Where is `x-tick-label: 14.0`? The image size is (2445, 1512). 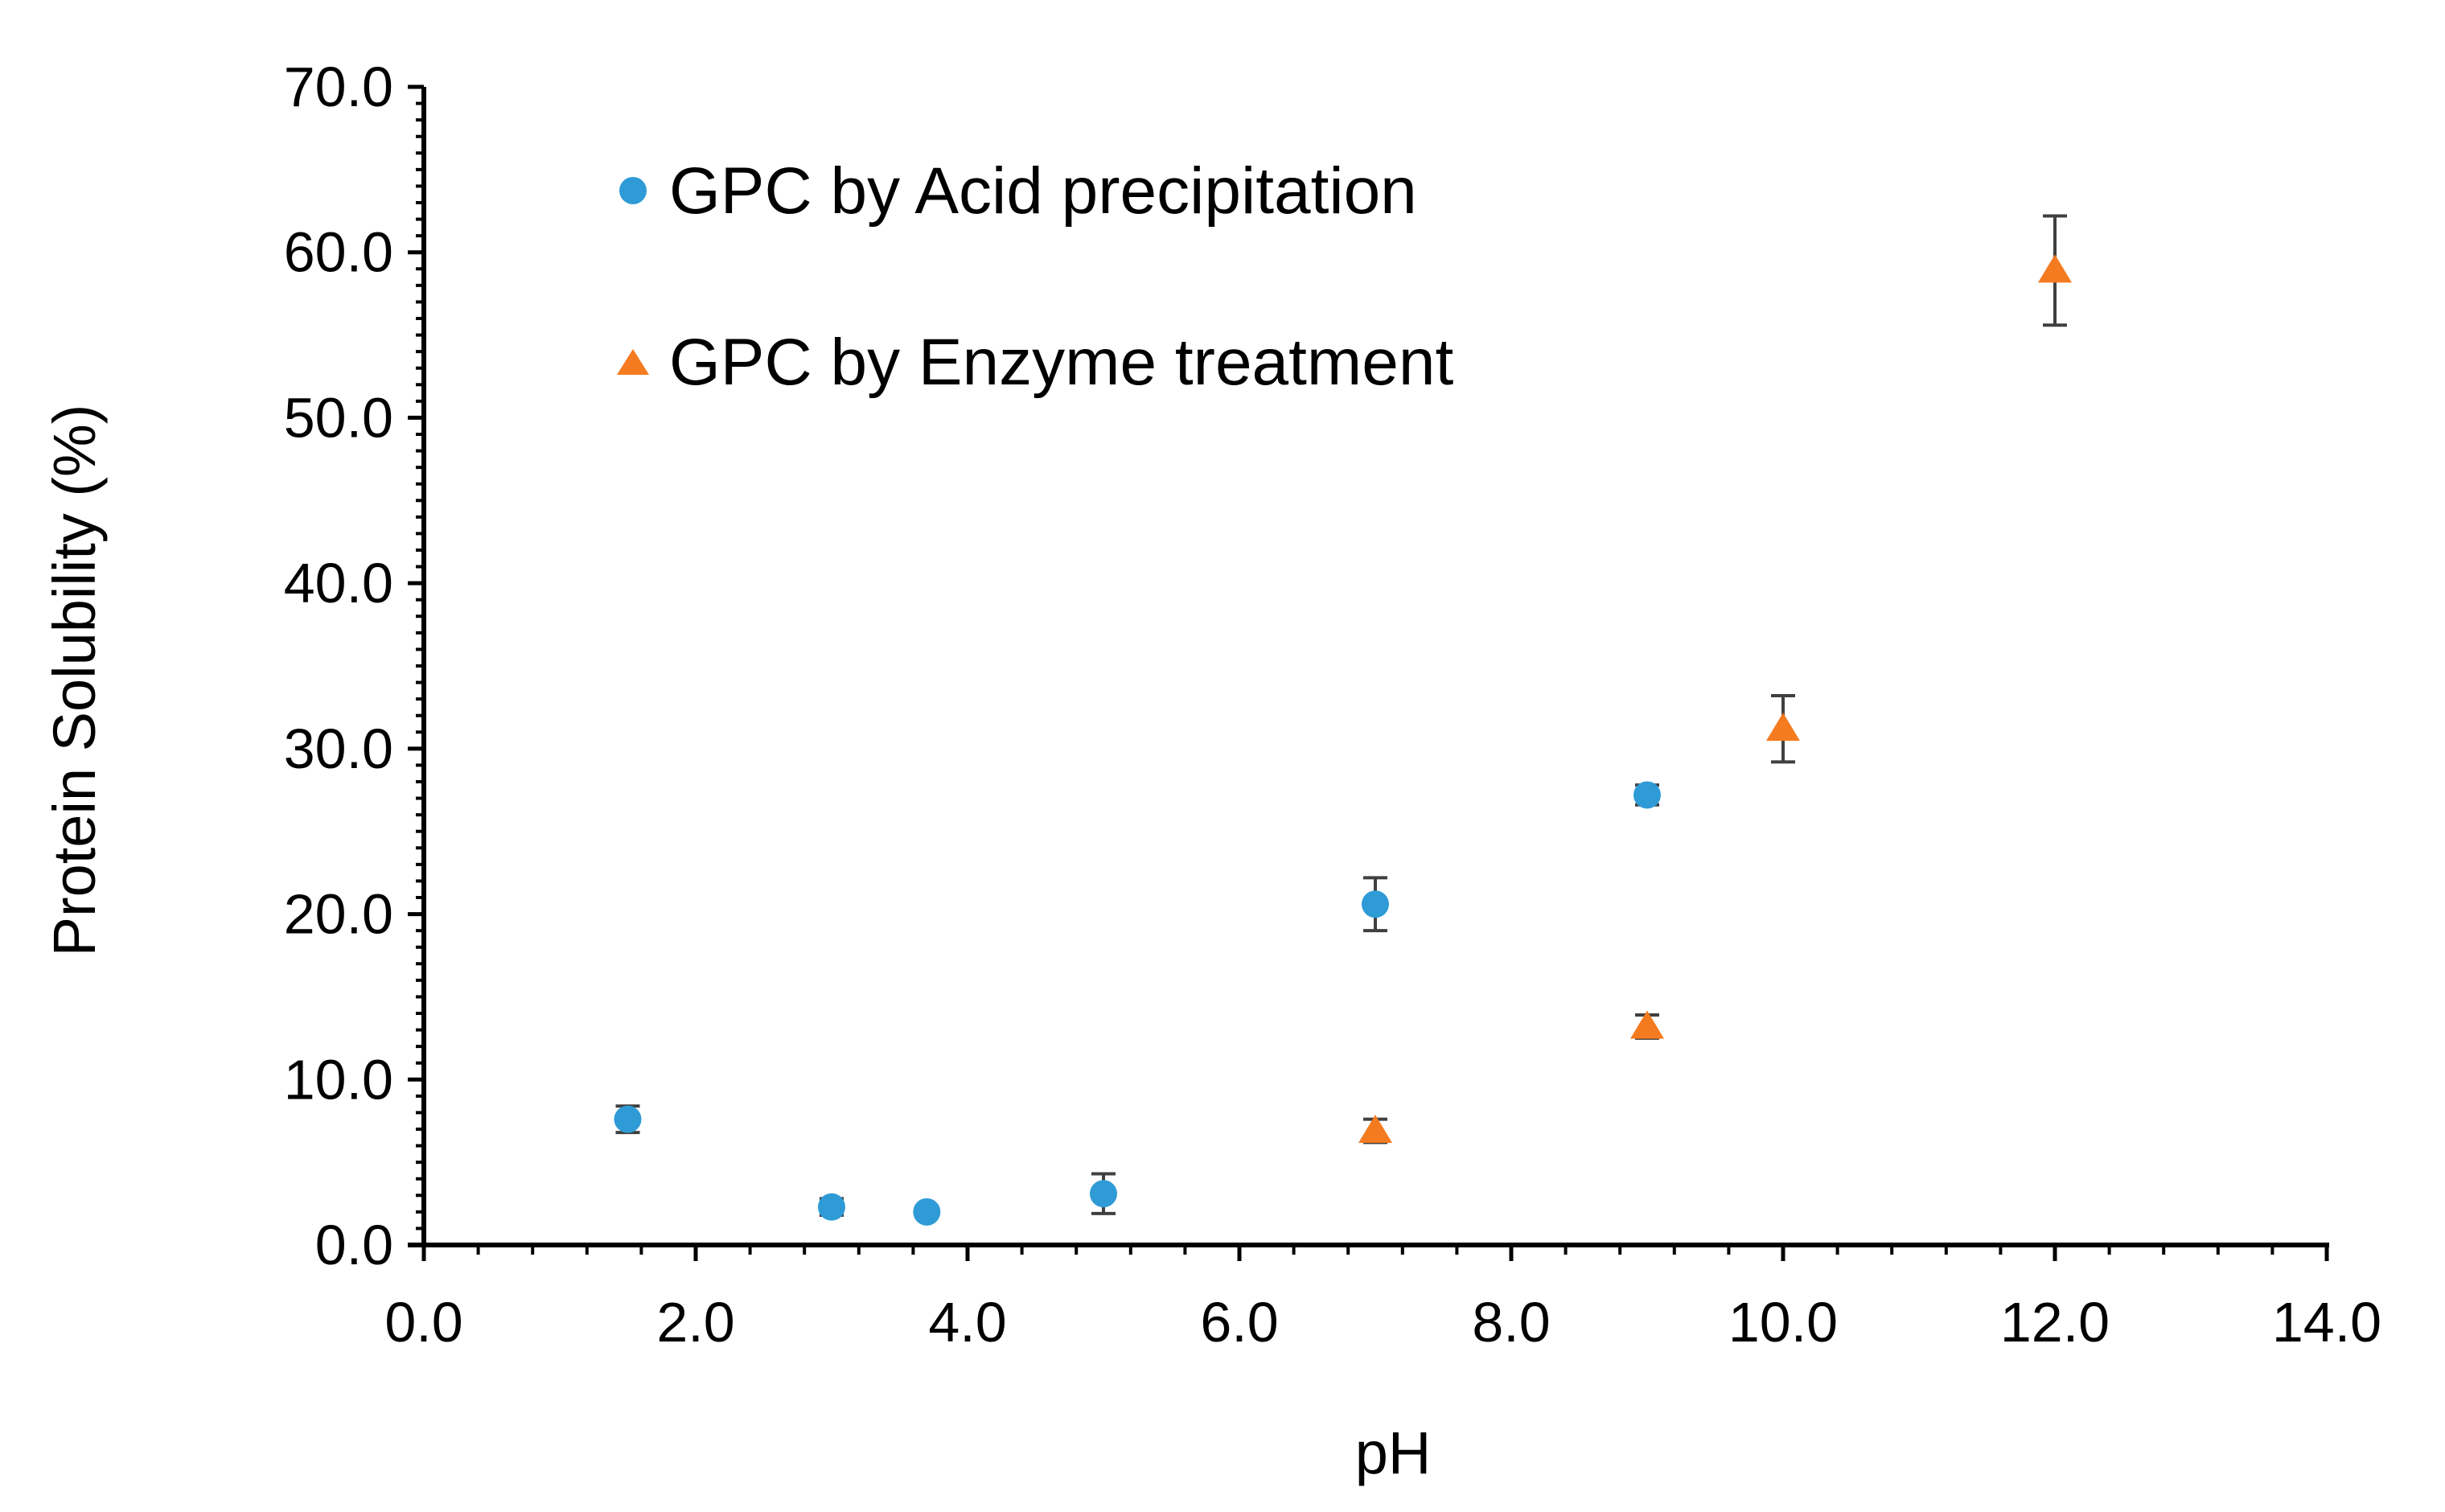 x-tick-label: 14.0 is located at coordinates (2326, 1323).